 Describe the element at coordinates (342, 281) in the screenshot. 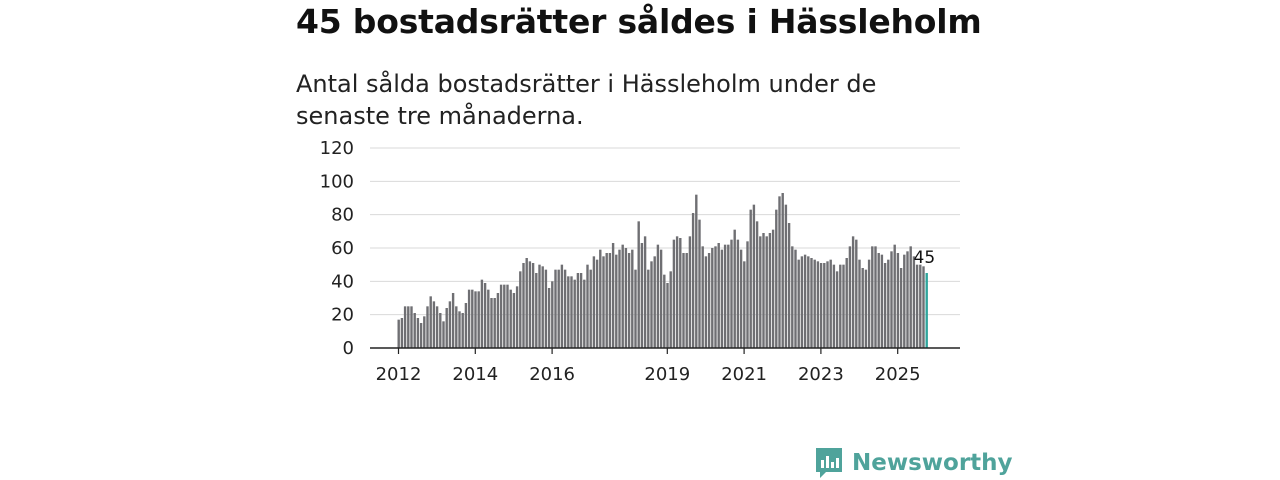

I see `y-tick-label: 40` at that location.